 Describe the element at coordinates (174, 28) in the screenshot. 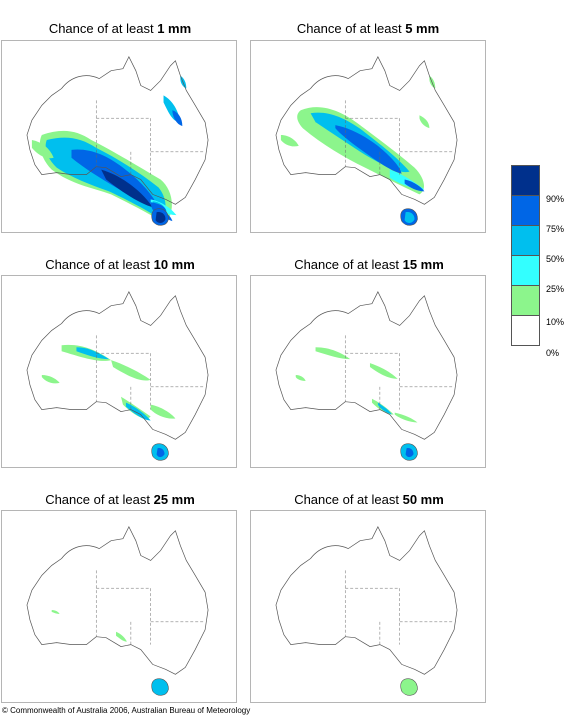

I see `title-amount: 1 mm` at that location.